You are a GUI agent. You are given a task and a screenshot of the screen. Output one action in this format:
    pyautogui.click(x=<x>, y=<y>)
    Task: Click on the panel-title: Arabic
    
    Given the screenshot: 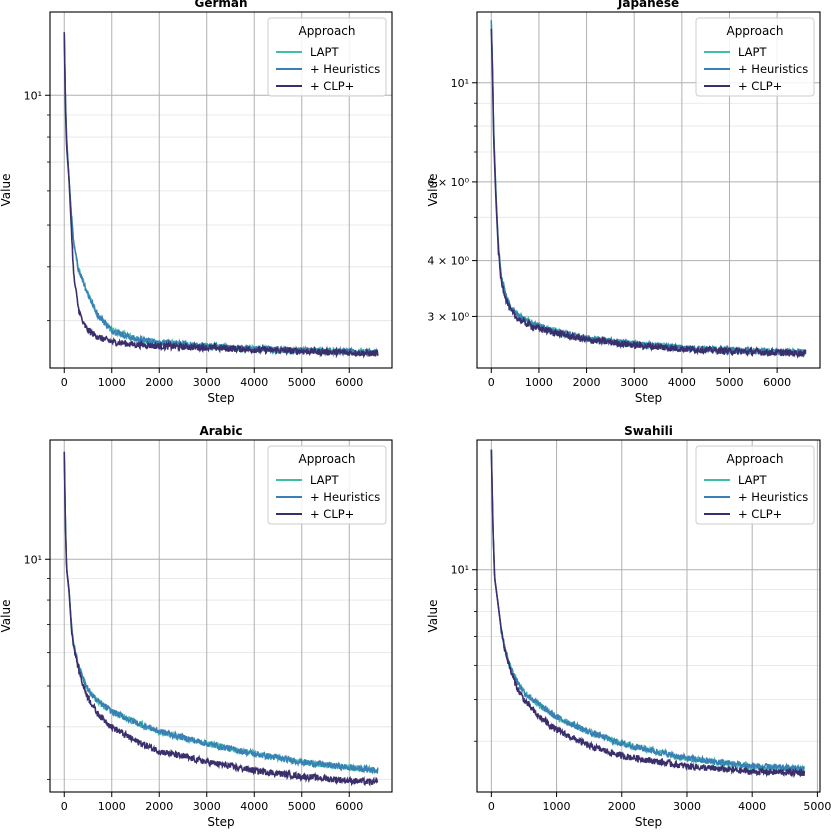 What is the action you would take?
    pyautogui.click(x=220, y=431)
    